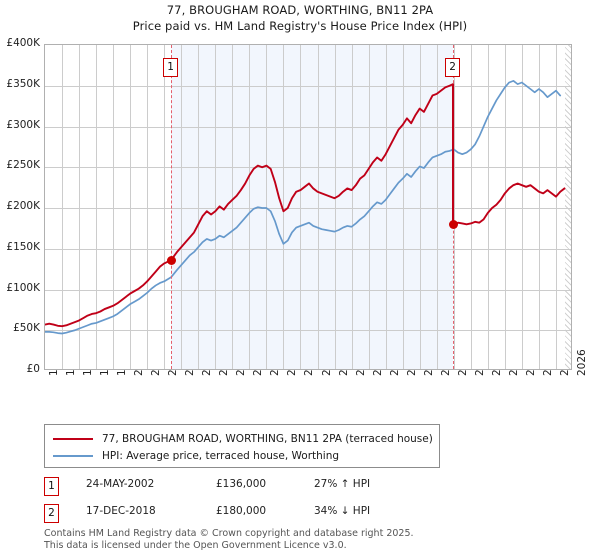 The height and width of the screenshot is (560, 600). What do you see at coordinates (453, 67) in the screenshot?
I see `marker-flag-2: 2` at bounding box center [453, 67].